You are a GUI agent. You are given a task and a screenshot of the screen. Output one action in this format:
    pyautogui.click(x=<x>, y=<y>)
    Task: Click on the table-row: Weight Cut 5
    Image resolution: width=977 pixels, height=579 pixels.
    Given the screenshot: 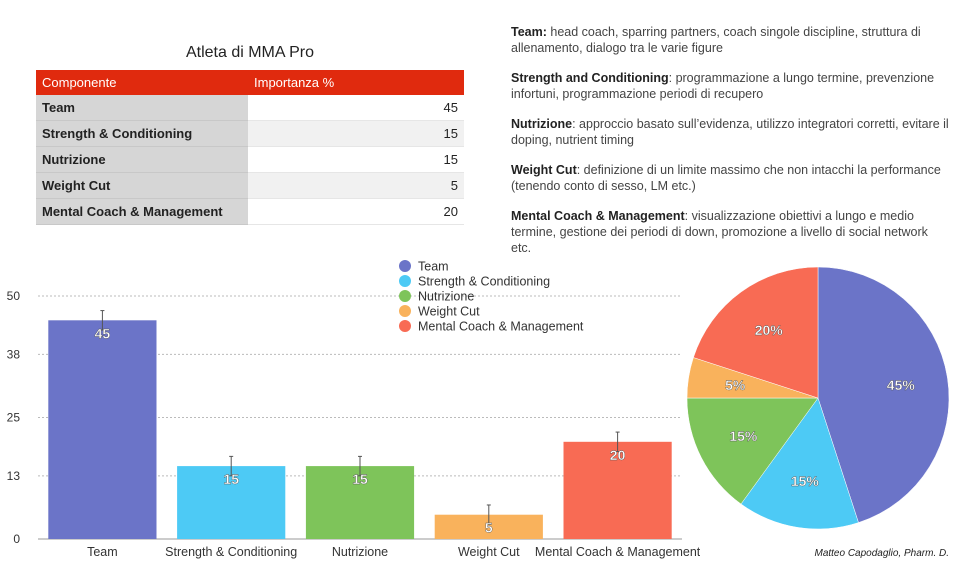 What is the action you would take?
    pyautogui.click(x=250, y=185)
    